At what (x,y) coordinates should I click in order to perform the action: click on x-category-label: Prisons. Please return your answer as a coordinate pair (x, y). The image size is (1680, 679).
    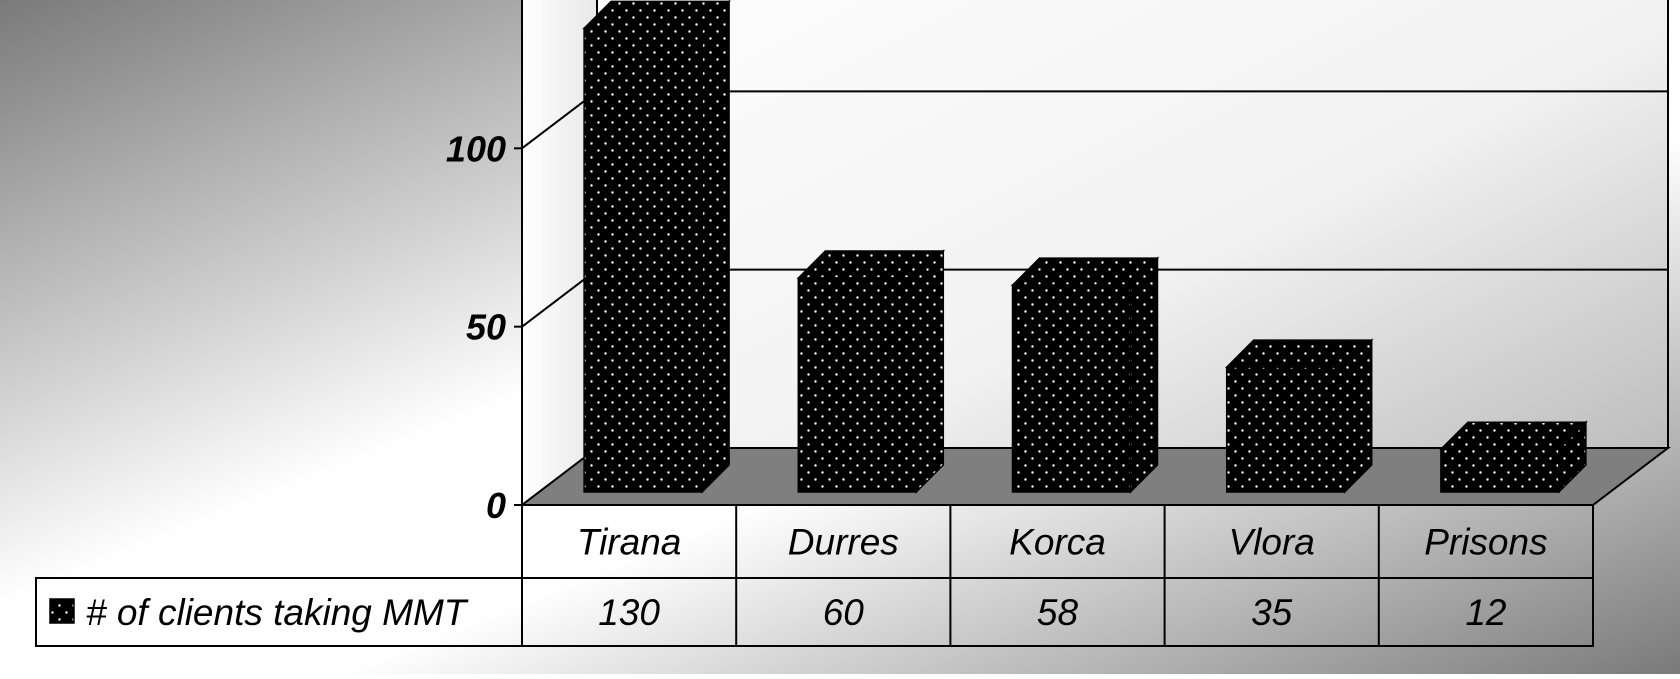
    Looking at the image, I should click on (1485, 542).